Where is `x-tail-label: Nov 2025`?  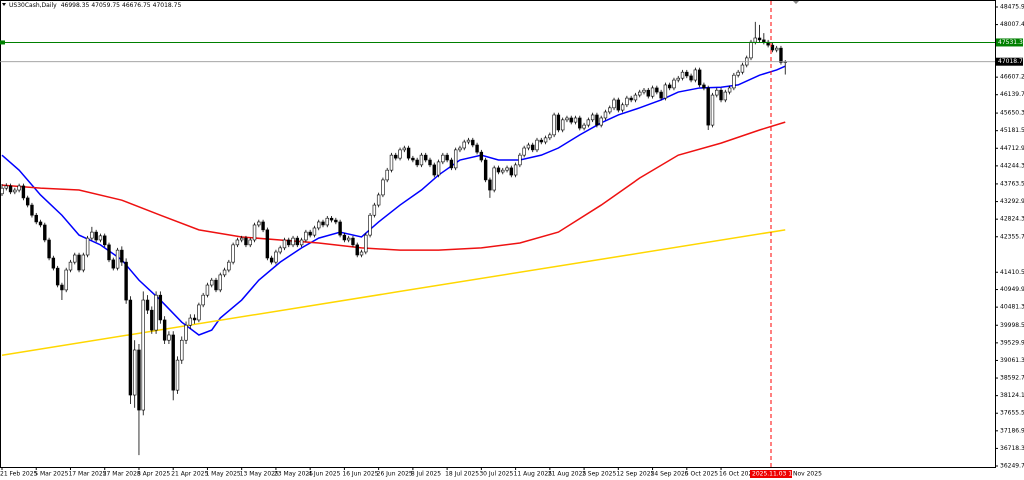
x-tail-label: Nov 2025 is located at coordinates (807, 474).